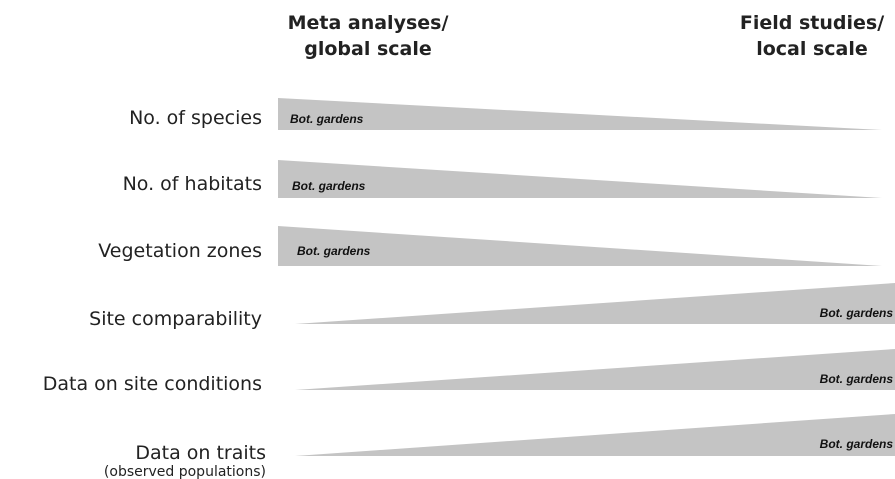 The image size is (895, 479). I want to click on header-right: Field studies/, so click(812, 23).